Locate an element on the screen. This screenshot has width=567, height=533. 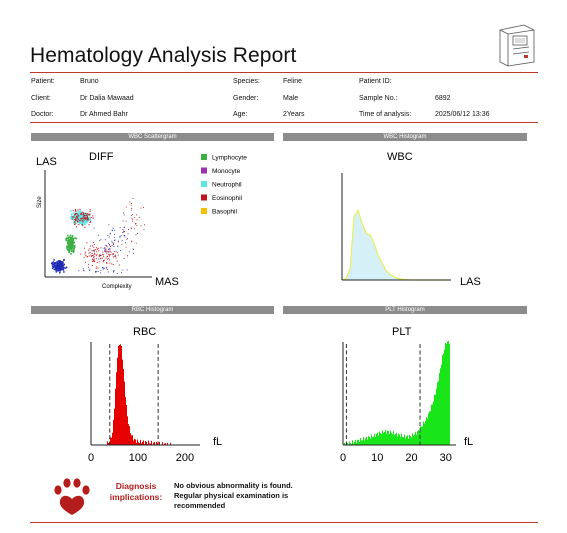
scatter-y-caption: Size is located at coordinates (40, 202).